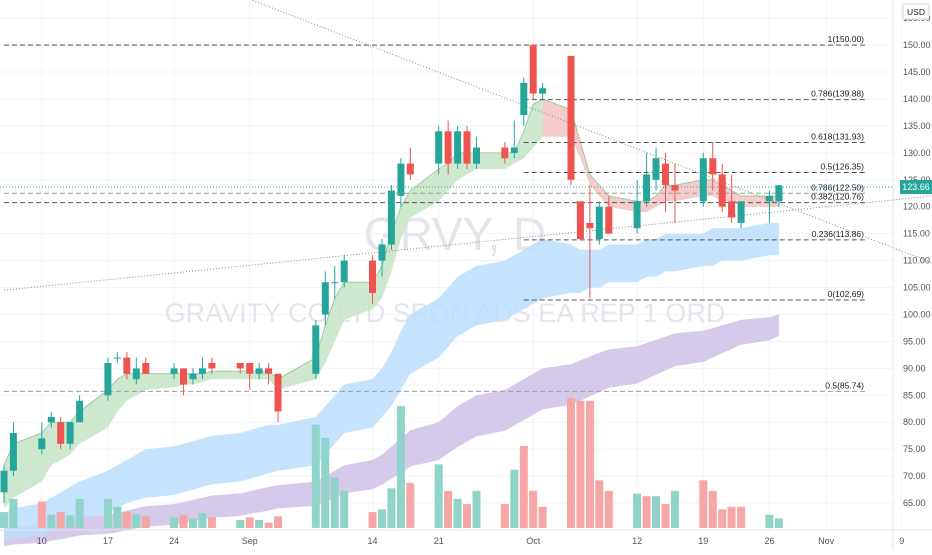 The width and height of the screenshot is (932, 555). I want to click on x-tick-label: 21, so click(439, 541).